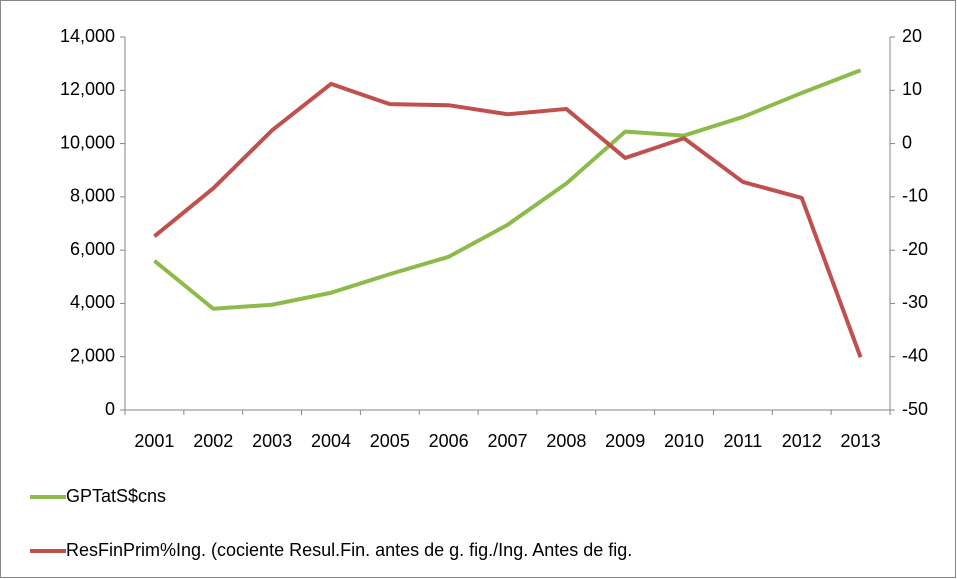 The image size is (957, 579). Describe the element at coordinates (915, 196) in the screenshot. I see `y2-tick-label: -10` at that location.